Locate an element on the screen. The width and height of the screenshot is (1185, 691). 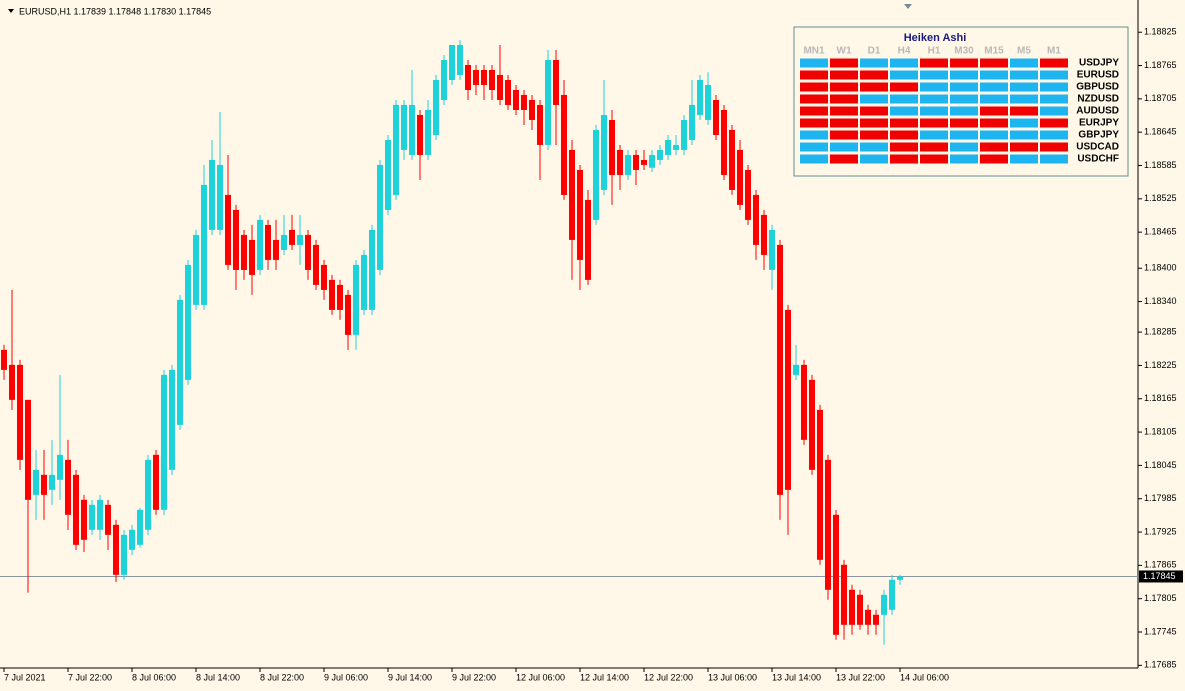
x-tick-label: 12 Jul 06:00 is located at coordinates (540, 677).